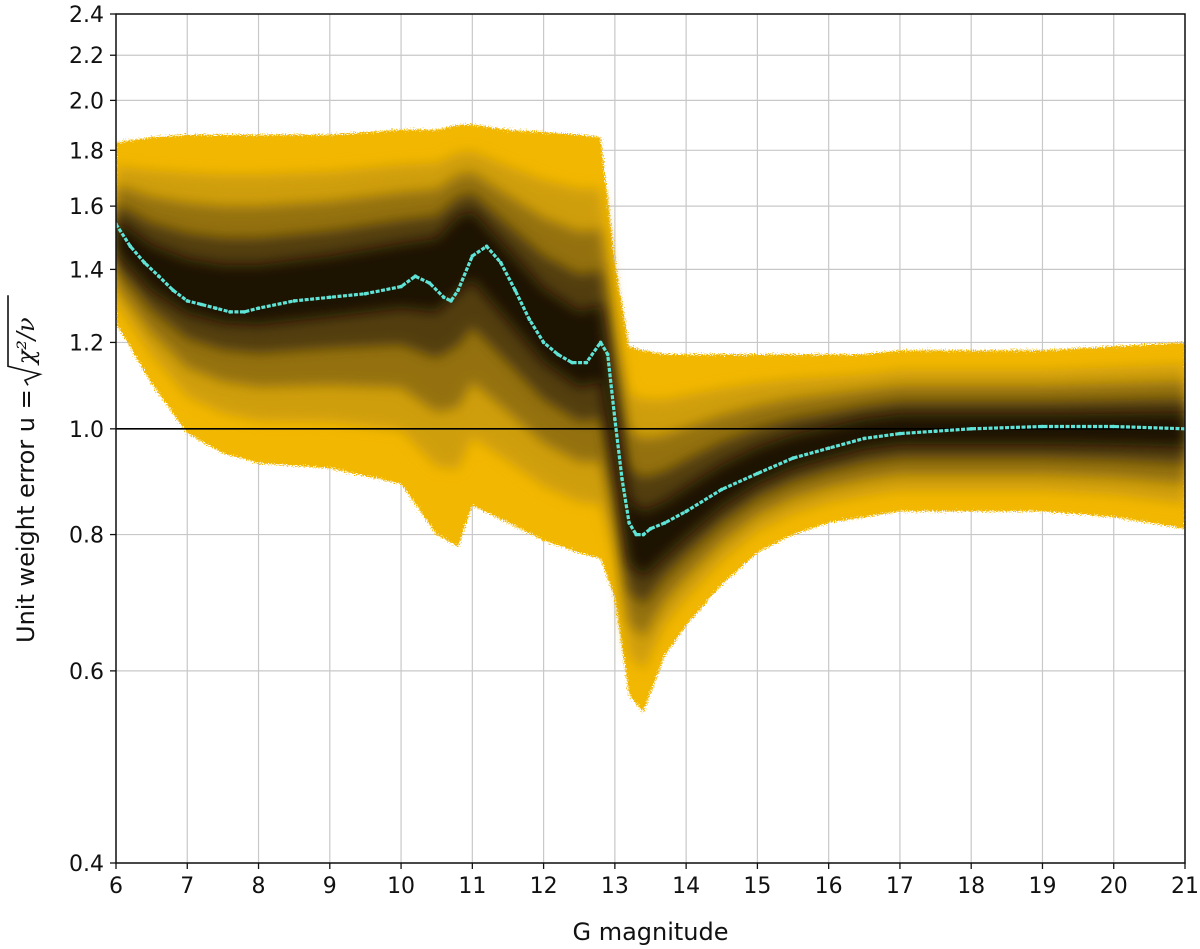 The height and width of the screenshot is (949, 1200). What do you see at coordinates (86, 15) in the screenshot?
I see `y-tick-label: 2.4` at bounding box center [86, 15].